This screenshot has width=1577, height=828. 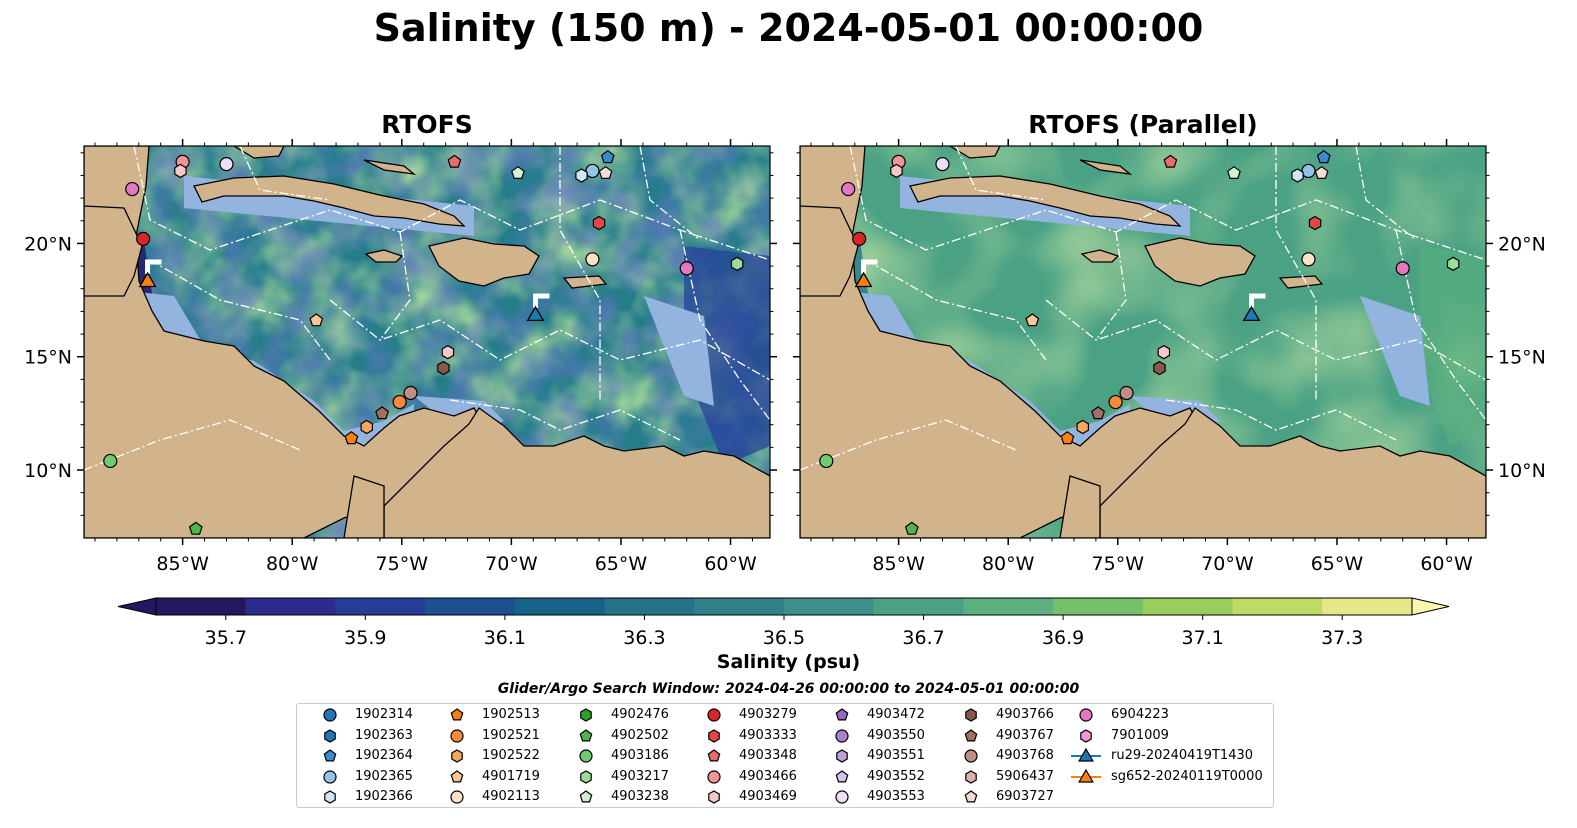 I want to click on legend-label: 4902476, so click(x=640, y=714).